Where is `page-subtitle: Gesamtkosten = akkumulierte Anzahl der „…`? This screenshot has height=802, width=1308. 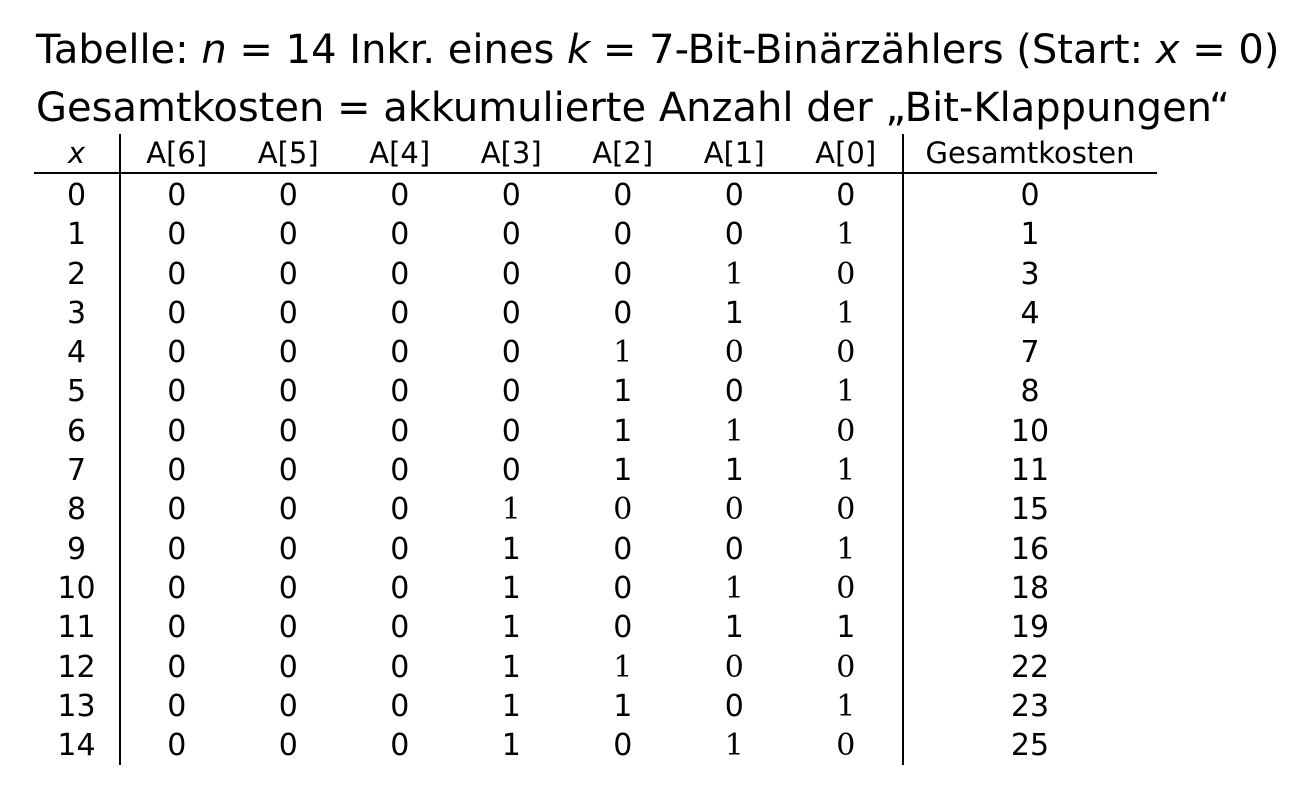
page-subtitle: Gesamtkosten = akkumulierte Anzahl der „… is located at coordinates (633, 108).